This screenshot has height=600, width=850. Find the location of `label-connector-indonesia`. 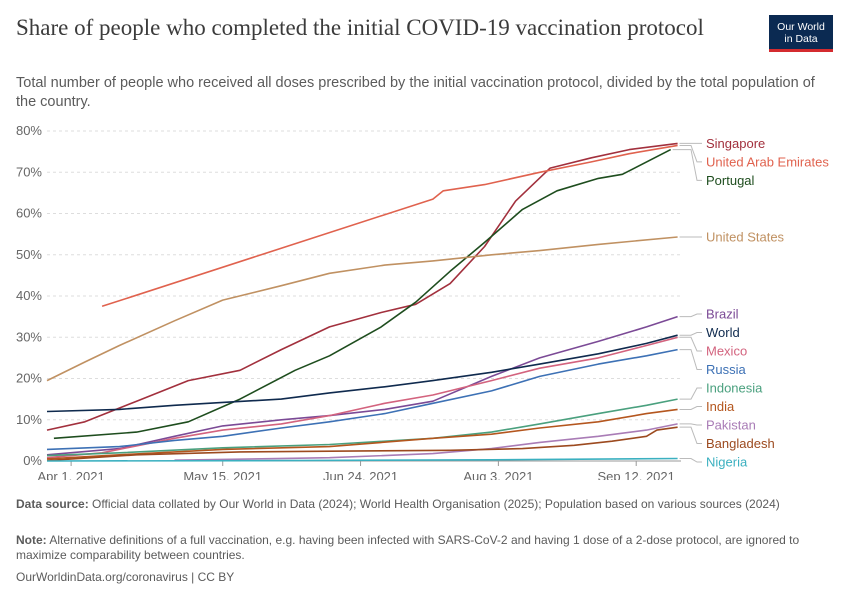

label-connector-indonesia is located at coordinates (690, 393).